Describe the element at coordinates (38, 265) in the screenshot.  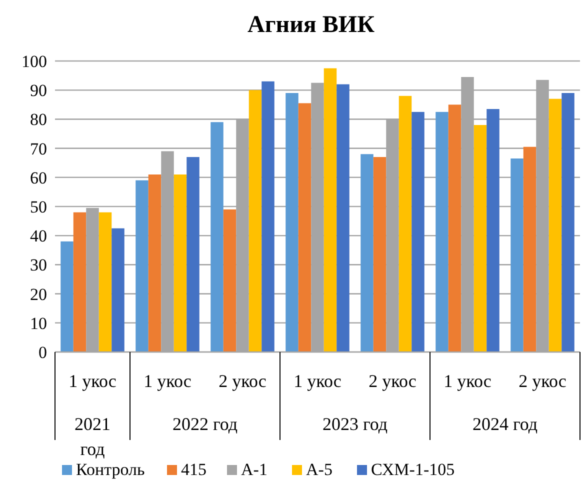
I see `y-tick-label: 30` at that location.